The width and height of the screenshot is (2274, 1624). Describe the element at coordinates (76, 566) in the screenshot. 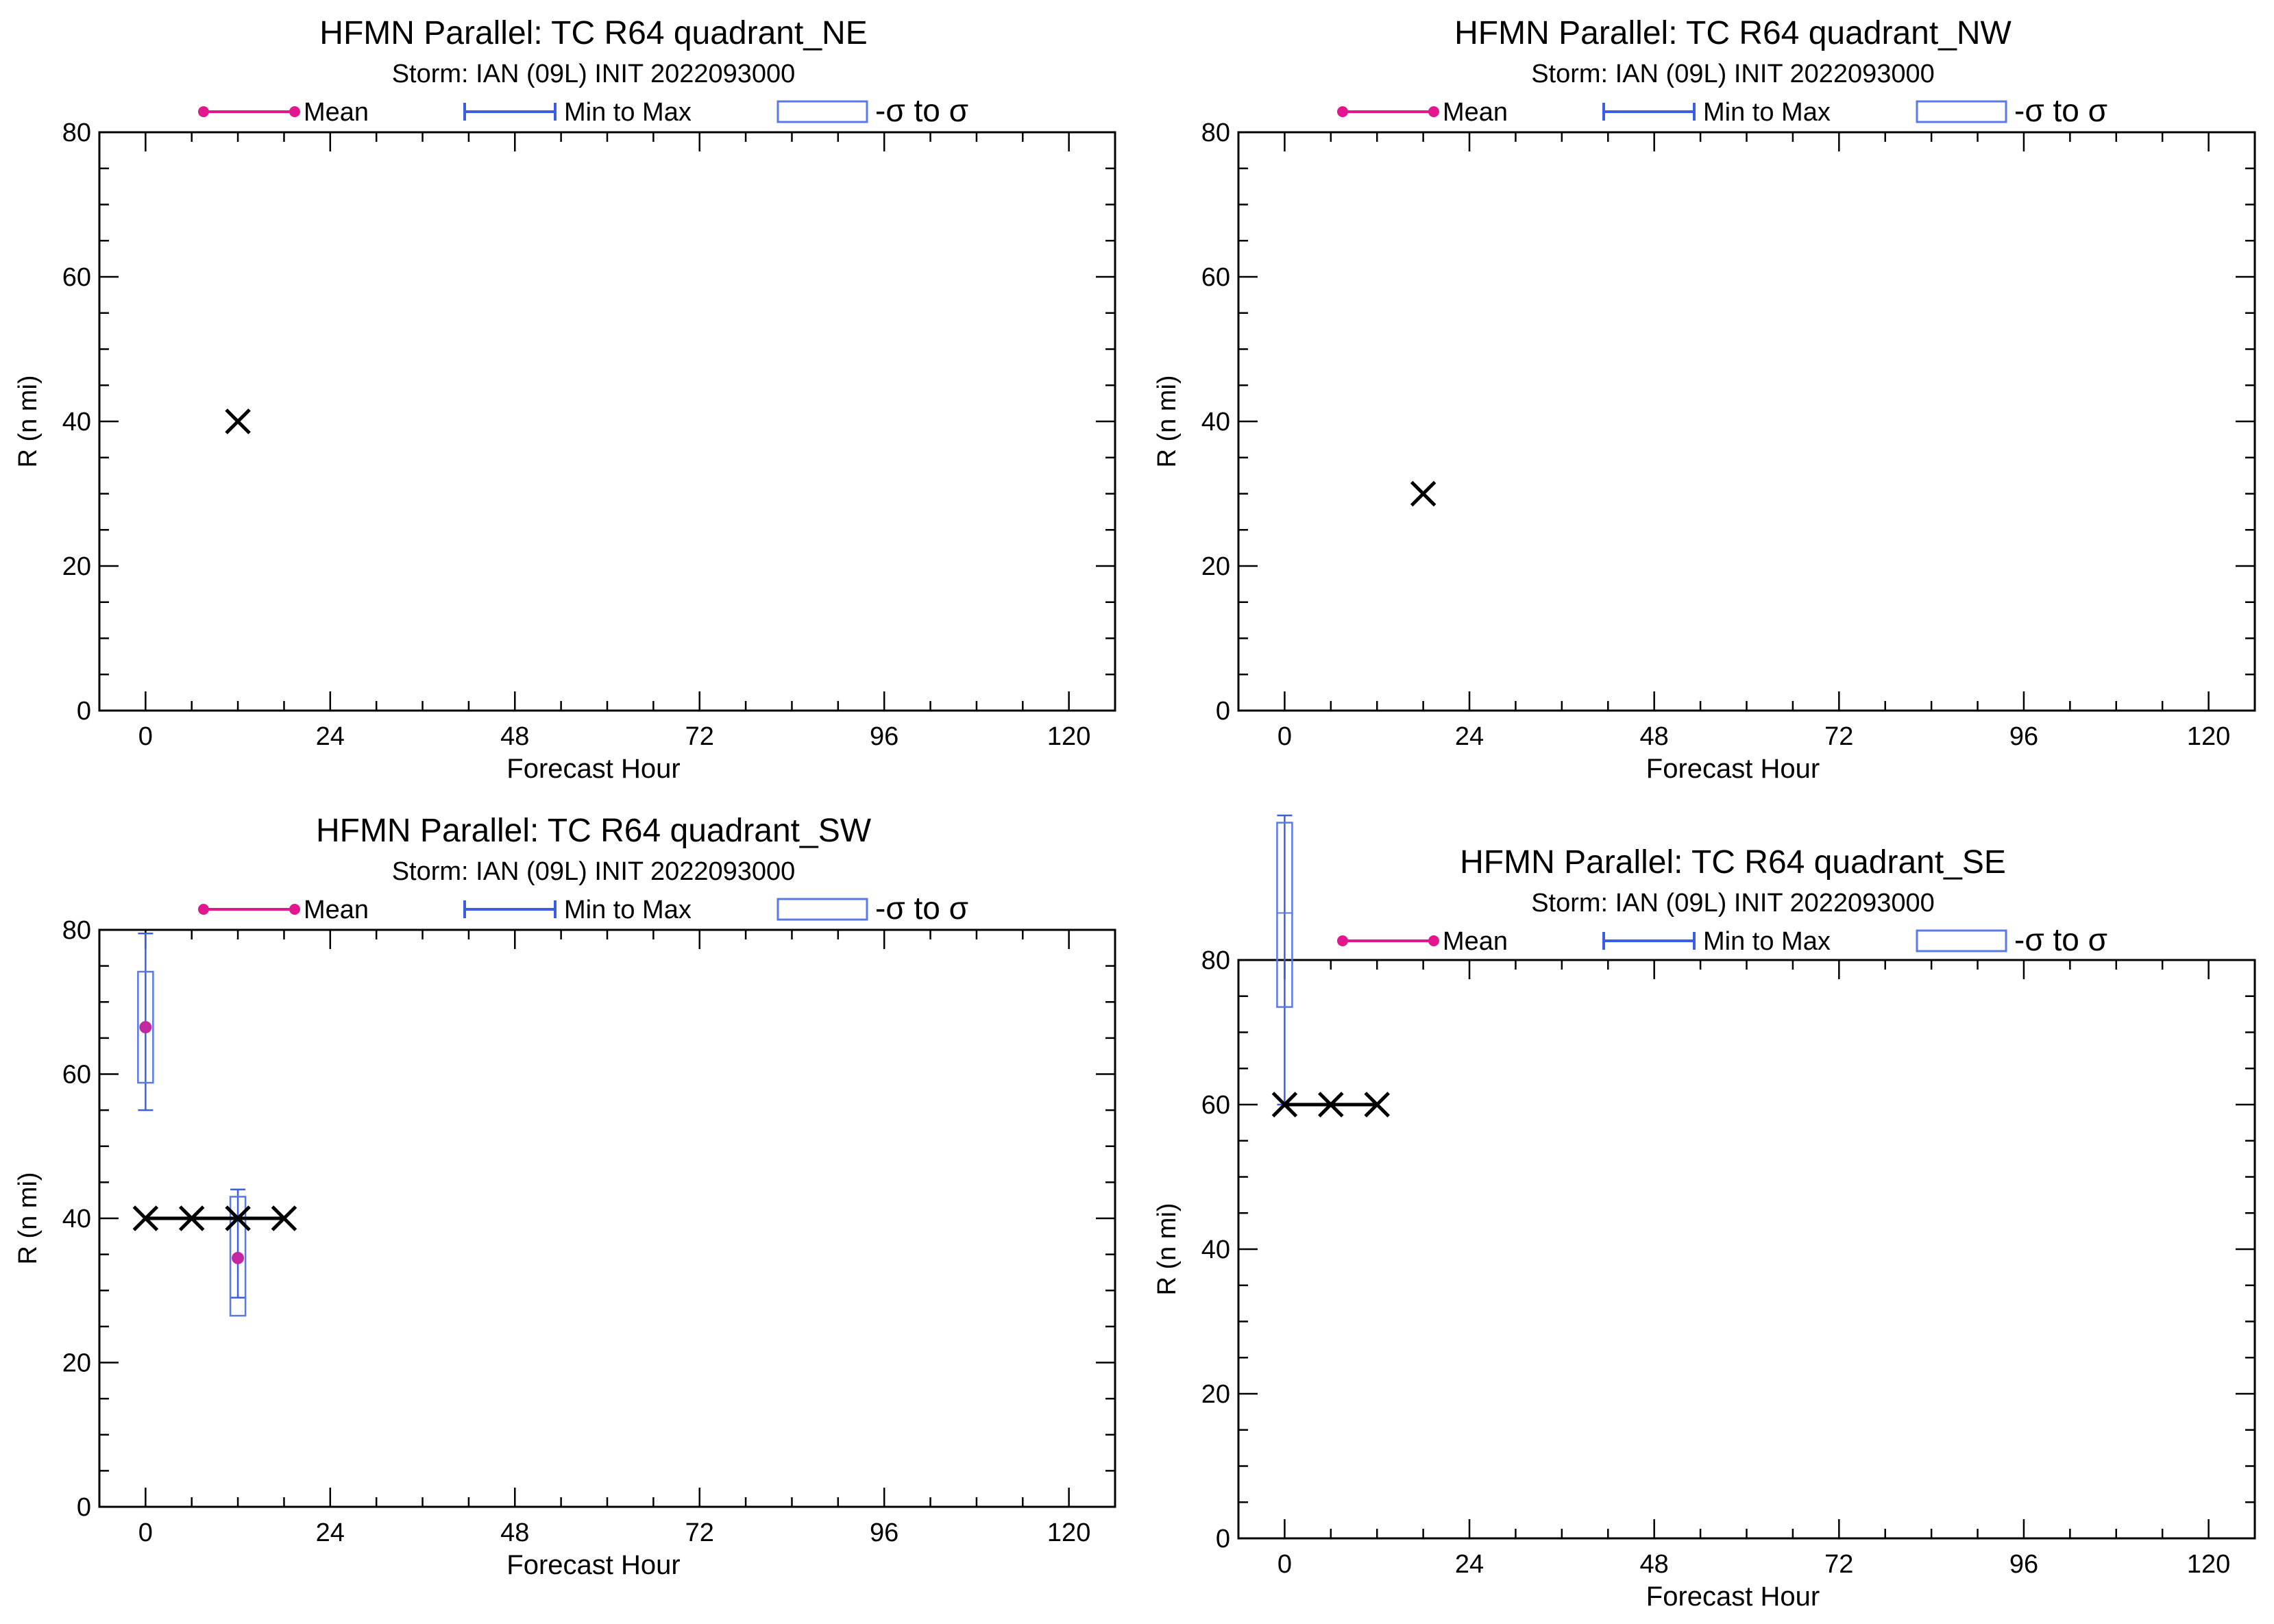

I see `y-tick-label: 20` at that location.